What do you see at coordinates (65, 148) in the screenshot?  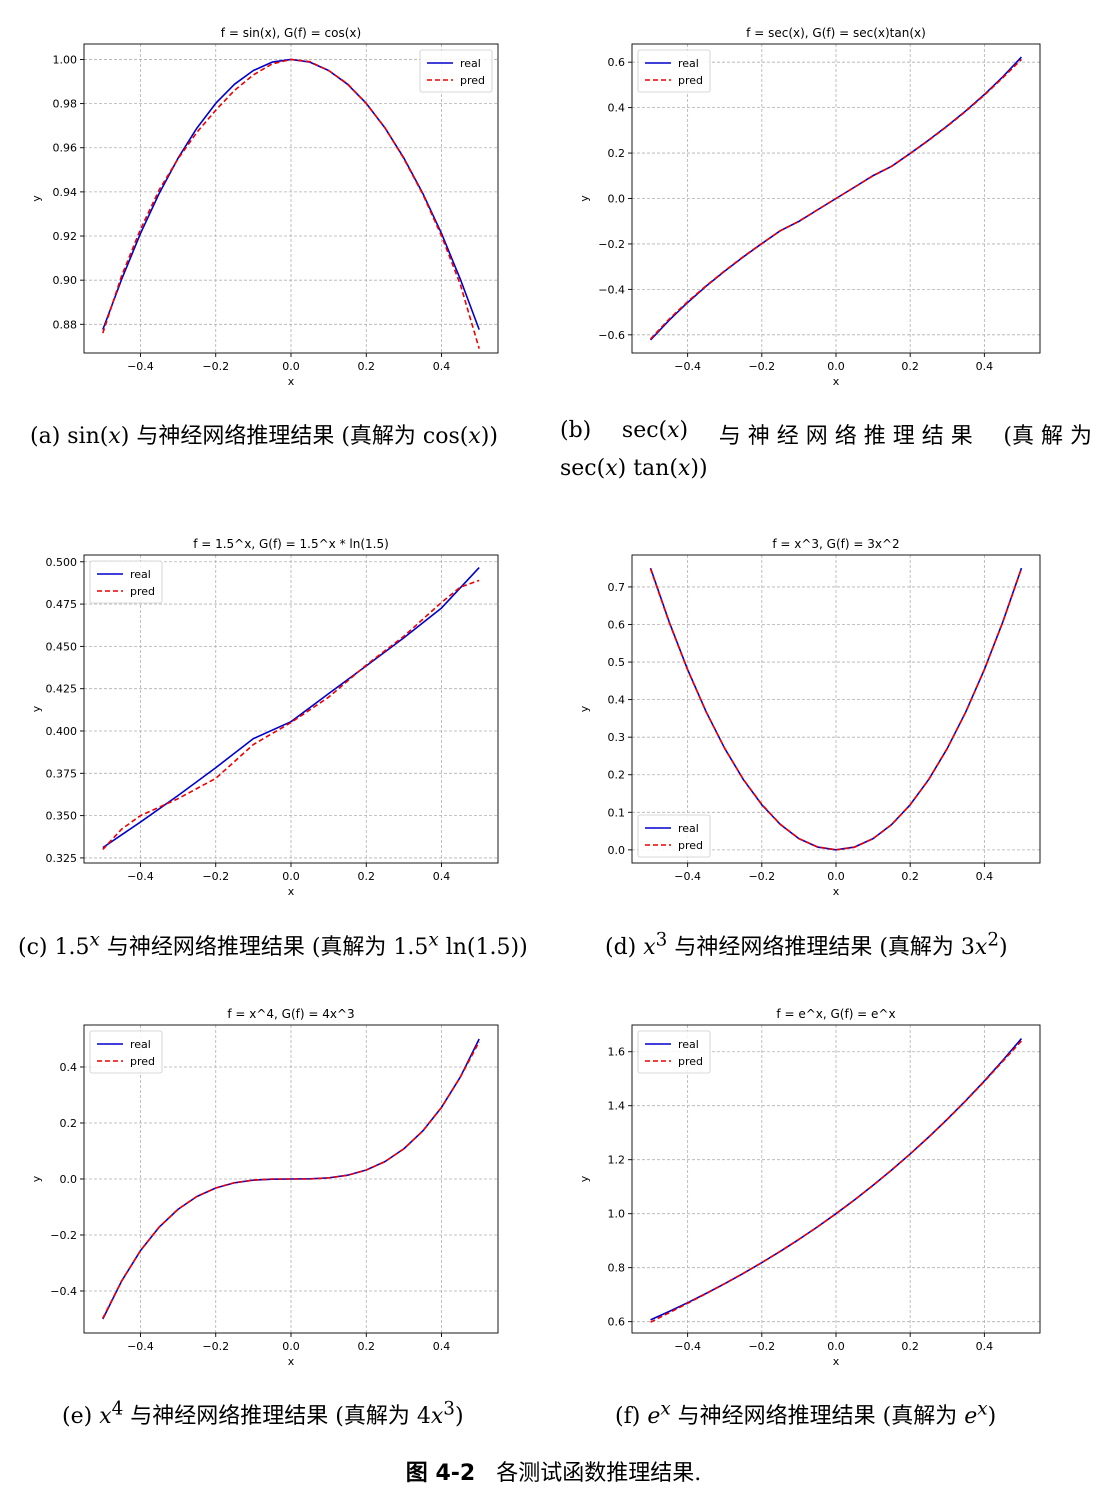 I see `y-tick-label: 0.96` at bounding box center [65, 148].